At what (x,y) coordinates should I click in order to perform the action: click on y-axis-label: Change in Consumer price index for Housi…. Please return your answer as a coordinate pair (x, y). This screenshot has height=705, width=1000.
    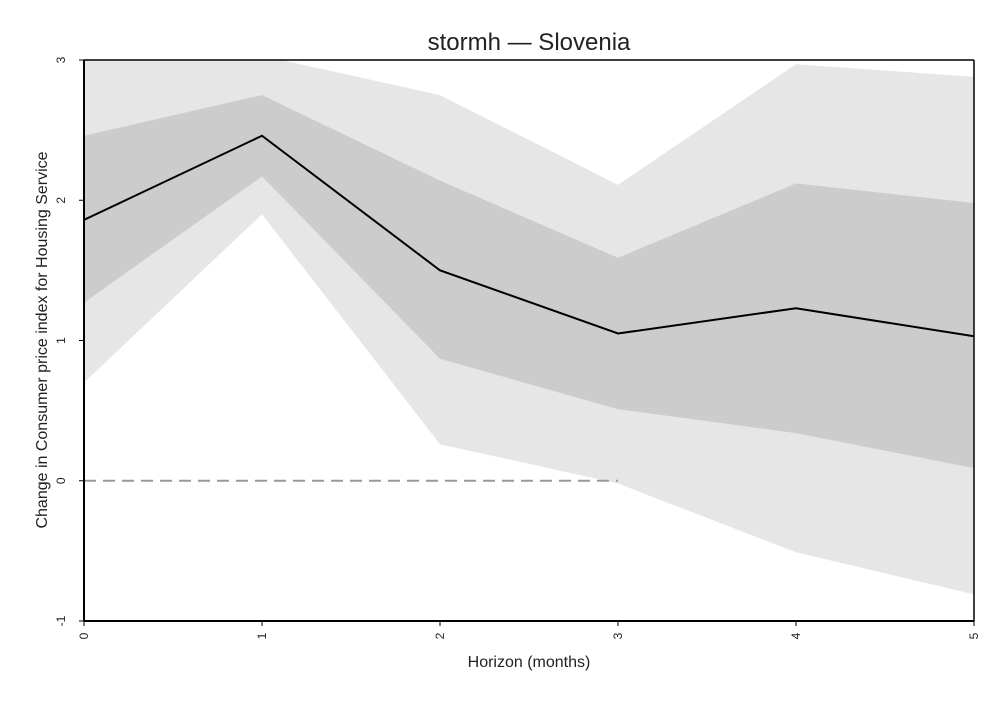
    Looking at the image, I should click on (42, 339).